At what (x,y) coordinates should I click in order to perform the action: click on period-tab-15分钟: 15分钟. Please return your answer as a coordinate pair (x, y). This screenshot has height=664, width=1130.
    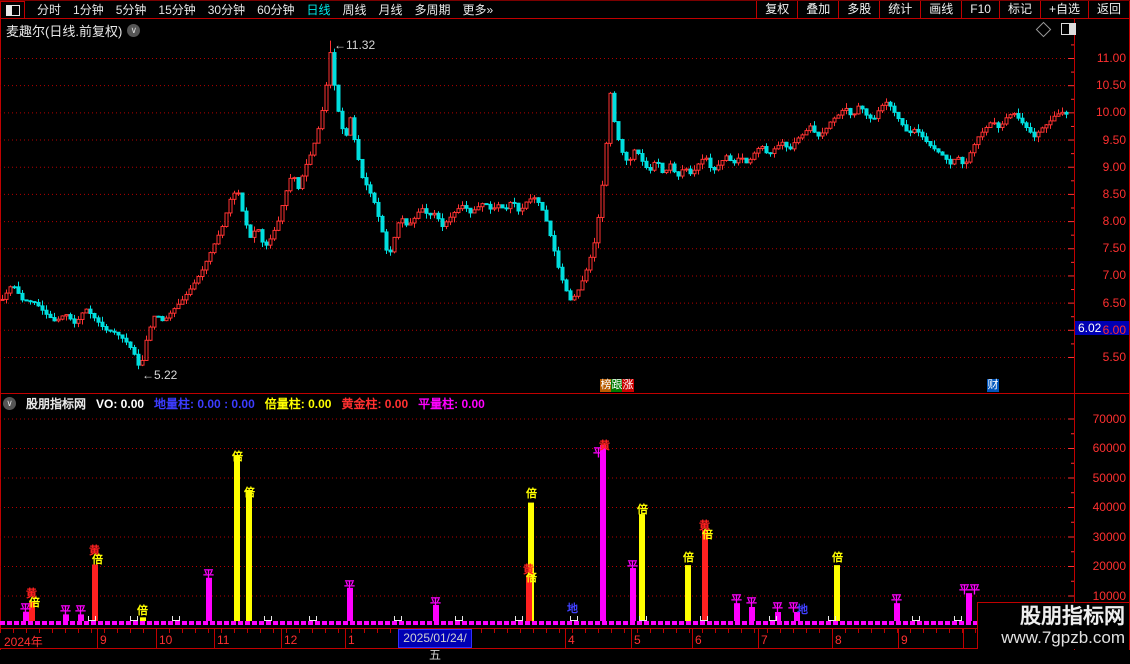
    Looking at the image, I should click on (177, 9).